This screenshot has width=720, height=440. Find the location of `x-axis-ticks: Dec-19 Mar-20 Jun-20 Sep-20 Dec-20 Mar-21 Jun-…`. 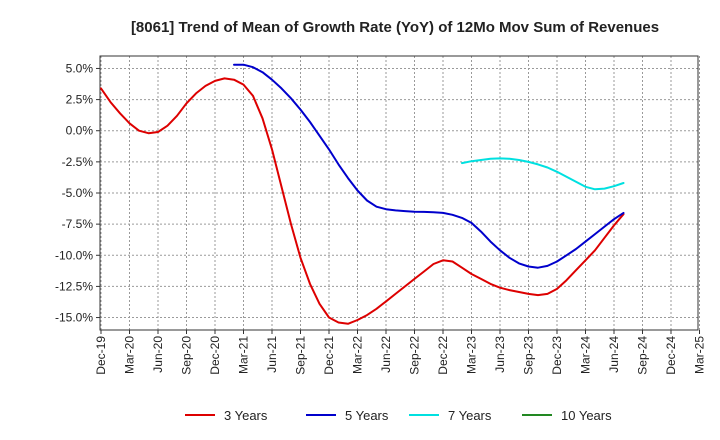

x-axis-ticks: Dec-19 Mar-20 Jun-20 Sep-20 Dec-20 Mar-21 Jun-… is located at coordinates (400, 352).